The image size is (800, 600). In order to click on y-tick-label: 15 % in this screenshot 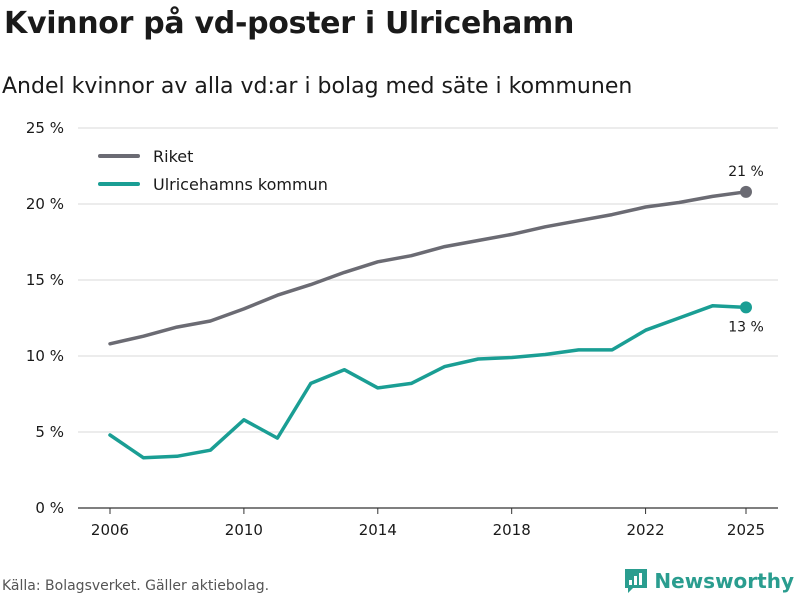, I will do `click(45, 280)`.